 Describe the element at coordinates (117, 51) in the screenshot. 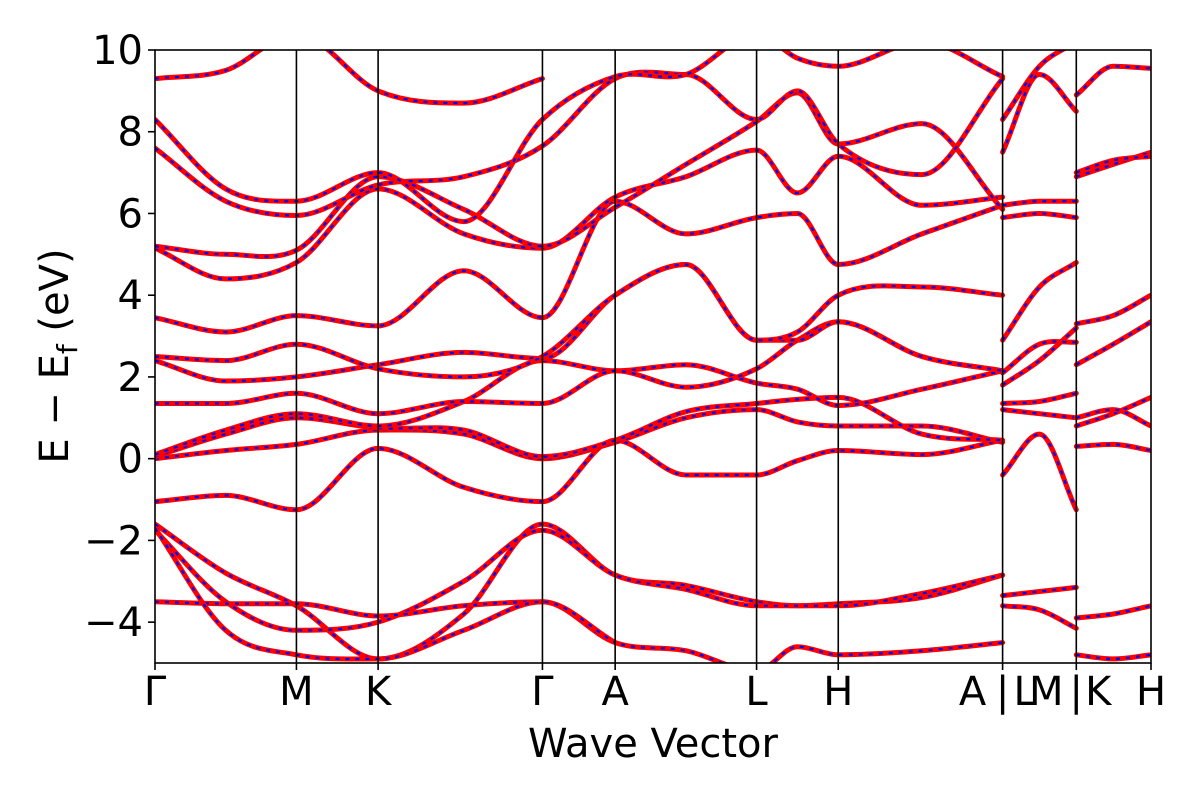

I see `y-tick-label: 10` at that location.